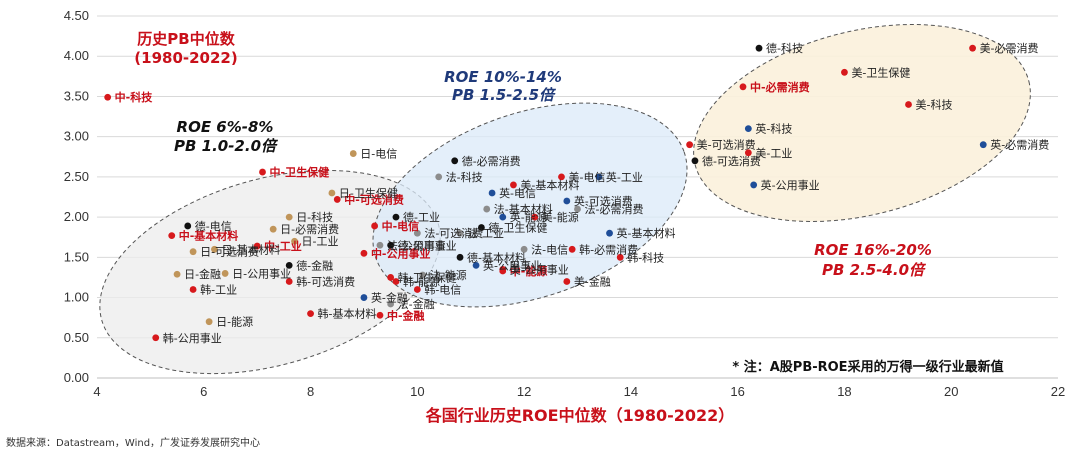 Image resolution: width=1080 pixels, height=452 pixels. What do you see at coordinates (186, 39) in the screenshot?
I see `hist-pb-title: 历史PB中位数` at bounding box center [186, 39].